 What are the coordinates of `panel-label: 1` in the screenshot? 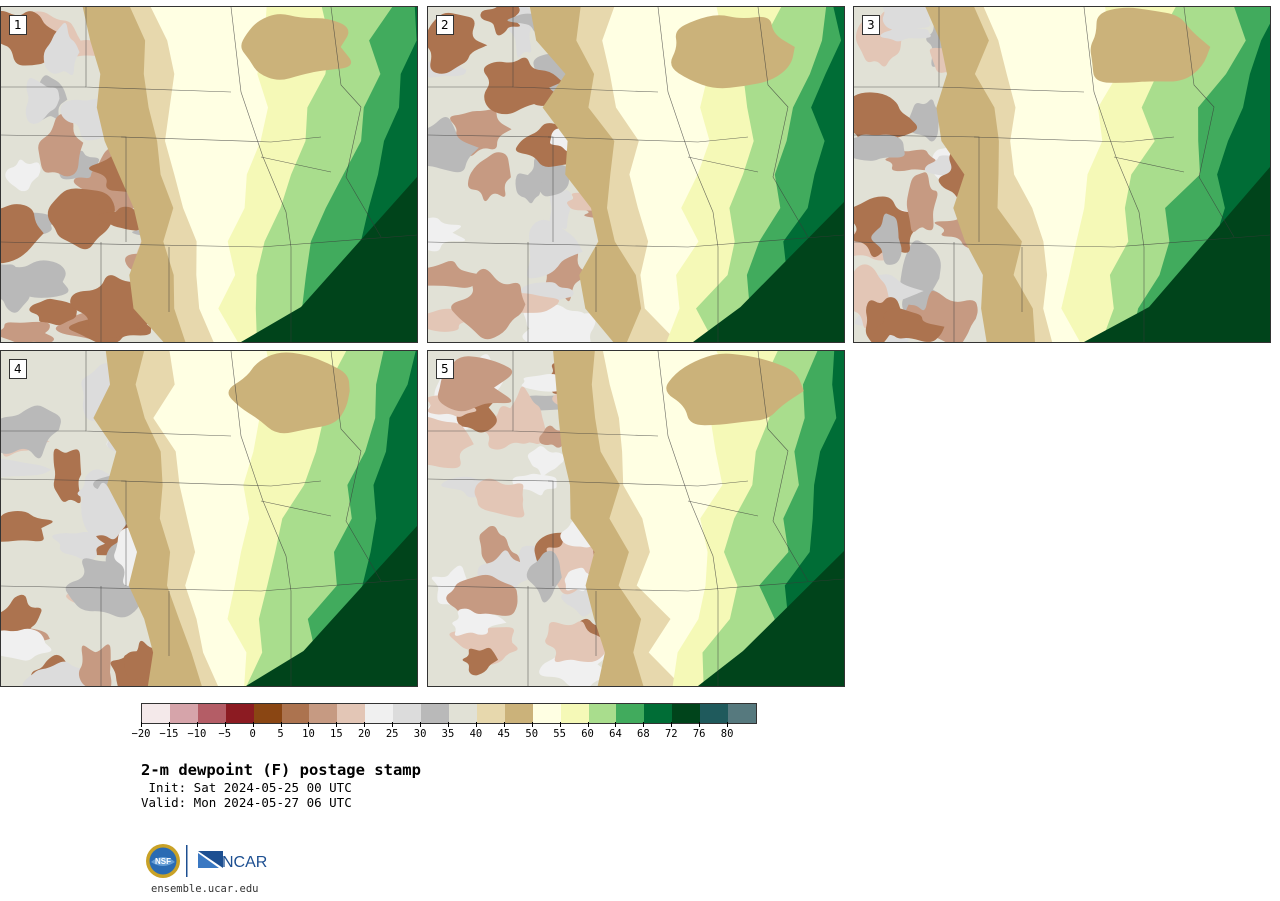 It's located at (18, 25).